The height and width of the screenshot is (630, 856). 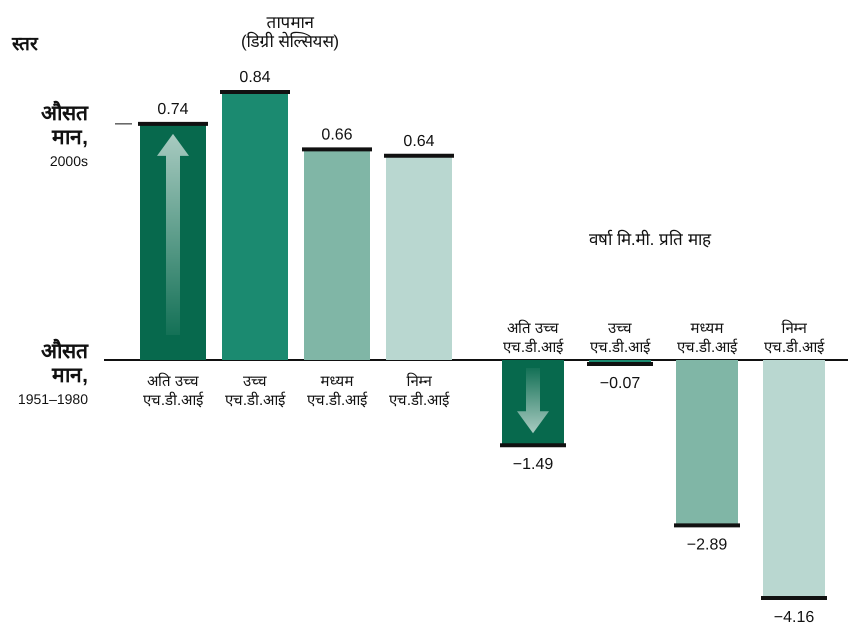 I want to click on text: औसत मान, 1951–1980, so click(x=53, y=372).